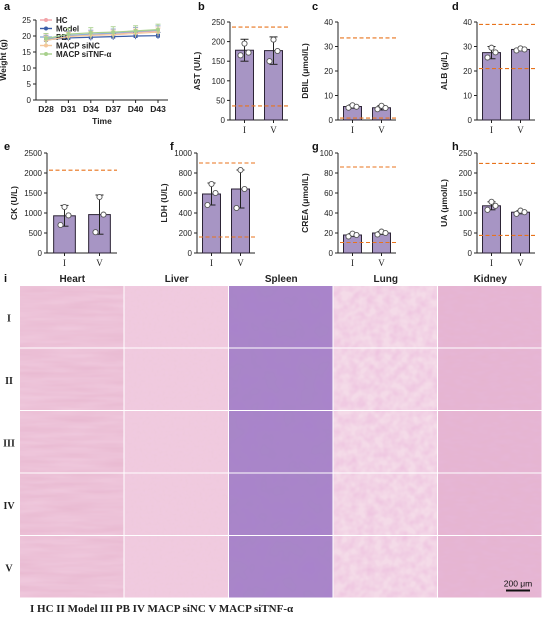 This screenshot has width=546, height=619. I want to click on y-tick-label: 500, so click(36, 233).